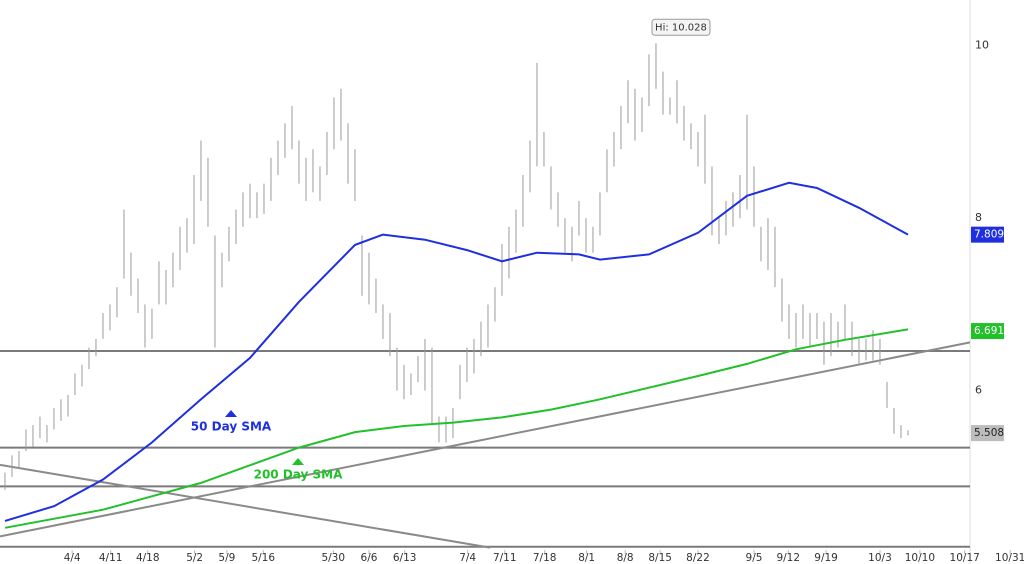 This screenshot has height=564, width=1024. I want to click on x-tick-label: 9/5, so click(754, 558).